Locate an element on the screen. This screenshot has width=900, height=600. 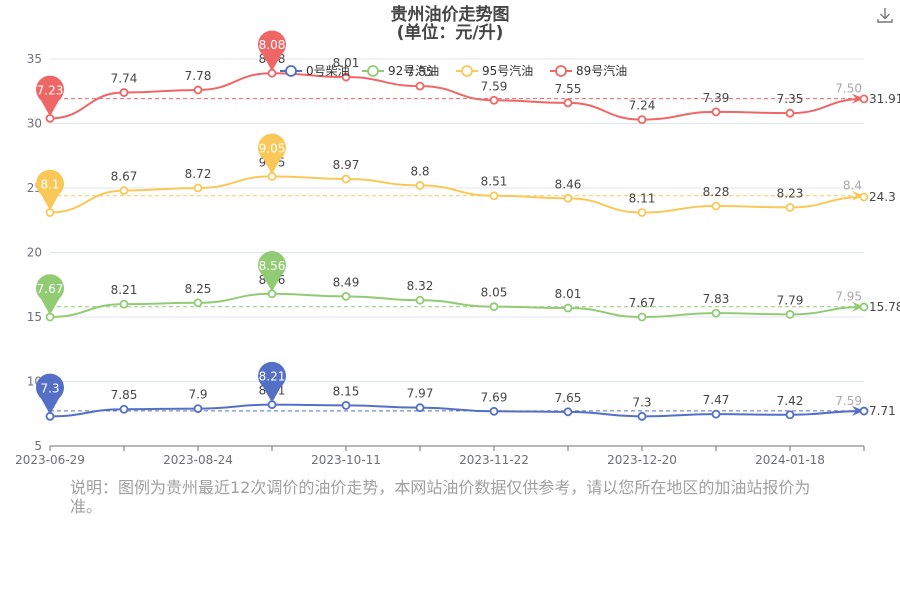
x-tick-label: 2023-12-20 is located at coordinates (642, 460).